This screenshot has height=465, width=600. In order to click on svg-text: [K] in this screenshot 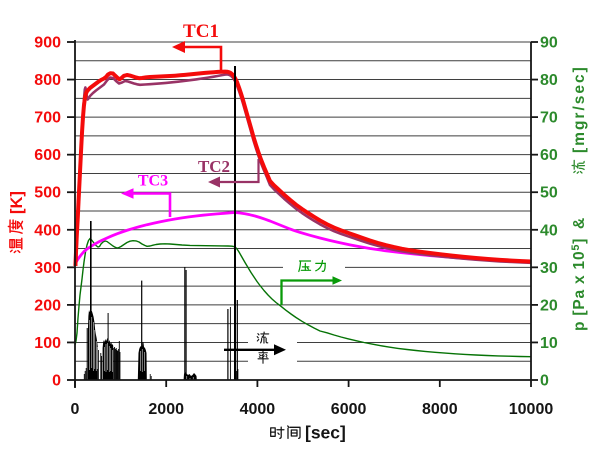, I will do `click(17, 202)`.